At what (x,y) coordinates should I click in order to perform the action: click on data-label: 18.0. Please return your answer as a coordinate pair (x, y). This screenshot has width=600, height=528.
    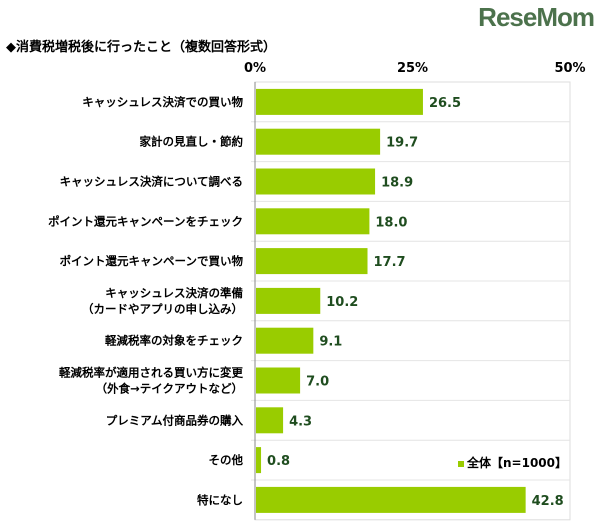
    Looking at the image, I should click on (391, 222).